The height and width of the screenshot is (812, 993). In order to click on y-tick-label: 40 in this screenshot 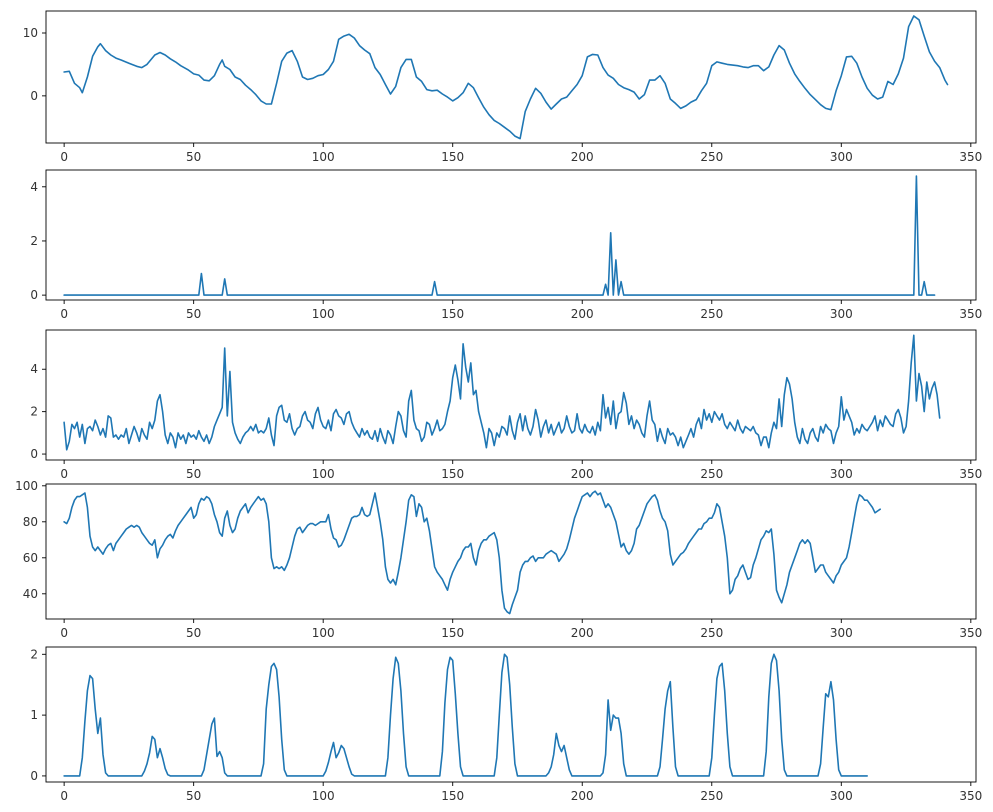, I will do `click(30, 594)`.